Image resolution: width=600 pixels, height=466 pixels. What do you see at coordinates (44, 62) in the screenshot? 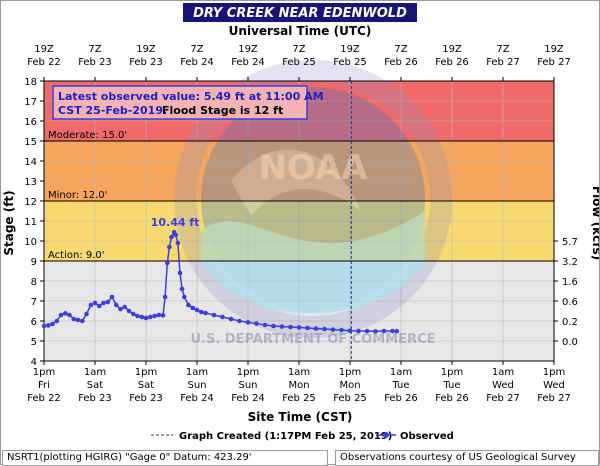
I see `top-tick-label-date: Feb 22` at bounding box center [44, 62].